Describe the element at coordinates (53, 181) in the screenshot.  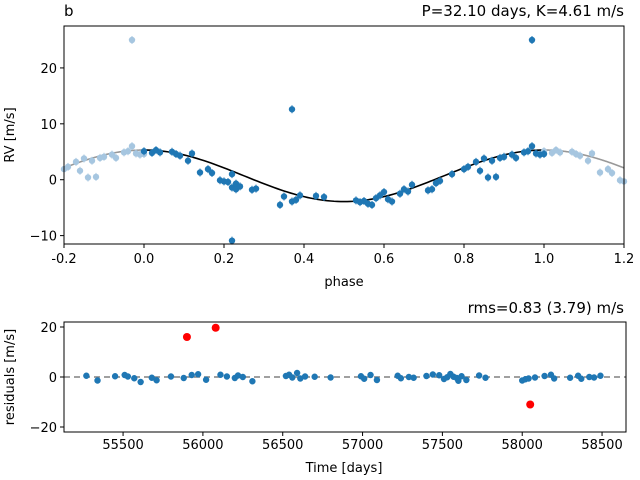
I see `rv-y-tick-label: 0` at that location.